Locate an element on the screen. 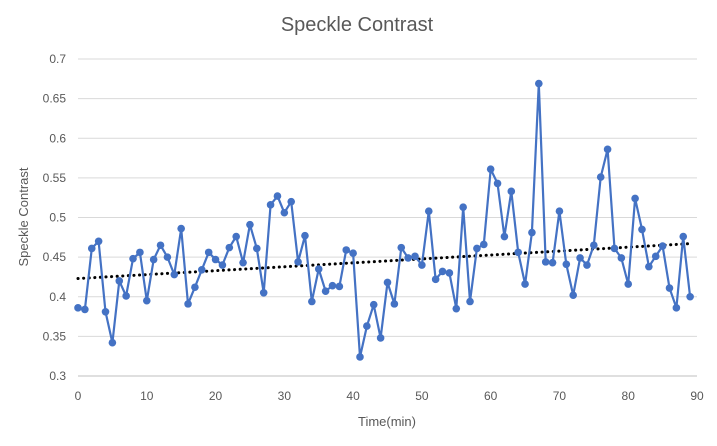 Image resolution: width=717 pixels, height=446 pixels. x-tick-label: 70 is located at coordinates (560, 396).